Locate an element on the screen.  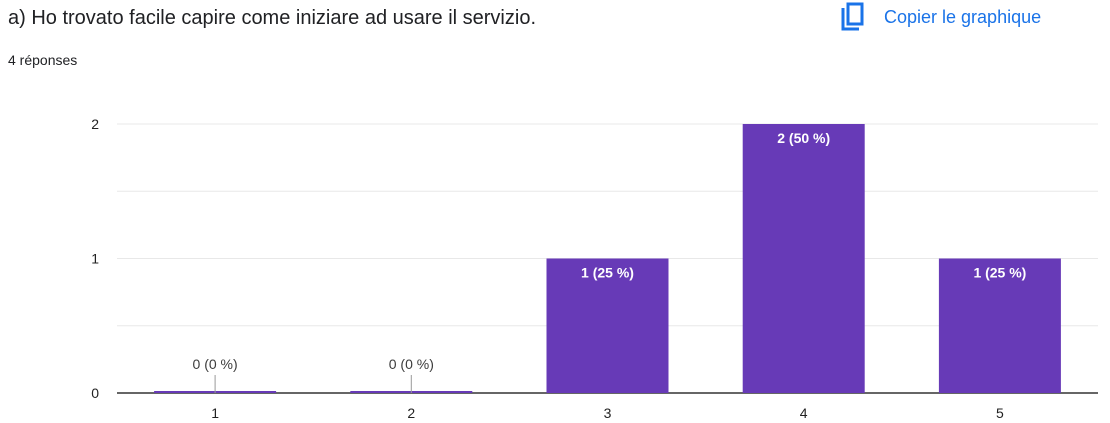
x-tick-label: 4 is located at coordinates (804, 413).